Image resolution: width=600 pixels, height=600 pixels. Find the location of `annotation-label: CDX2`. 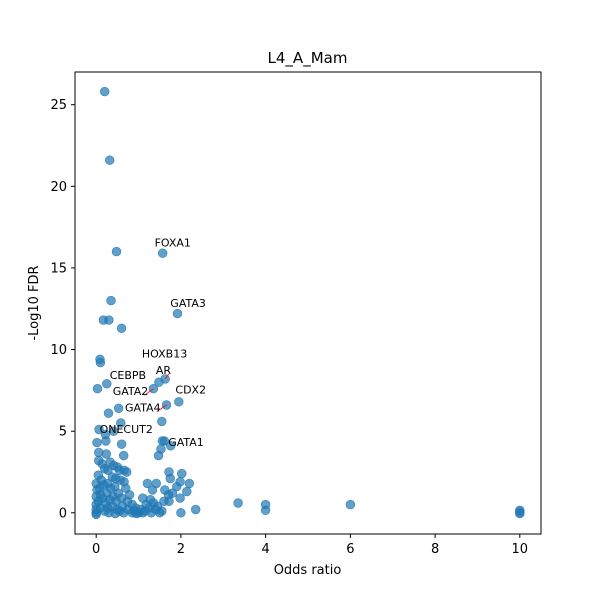

annotation-label: CDX2 is located at coordinates (190, 390).